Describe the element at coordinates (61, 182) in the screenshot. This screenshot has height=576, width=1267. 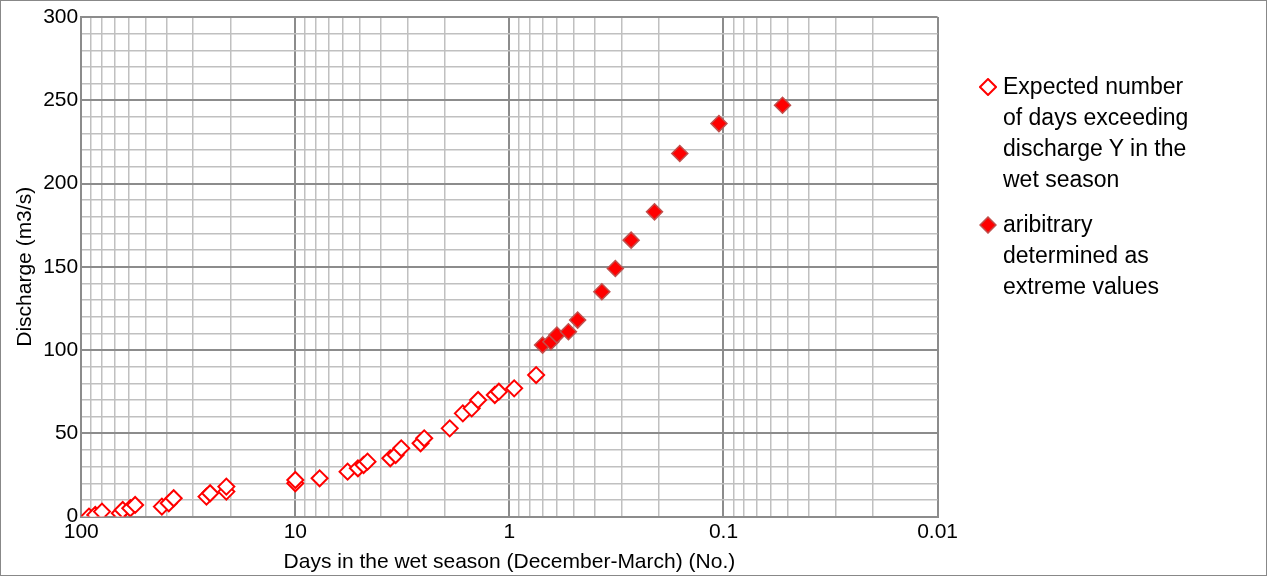
I see `y-tick-label: 200` at that location.